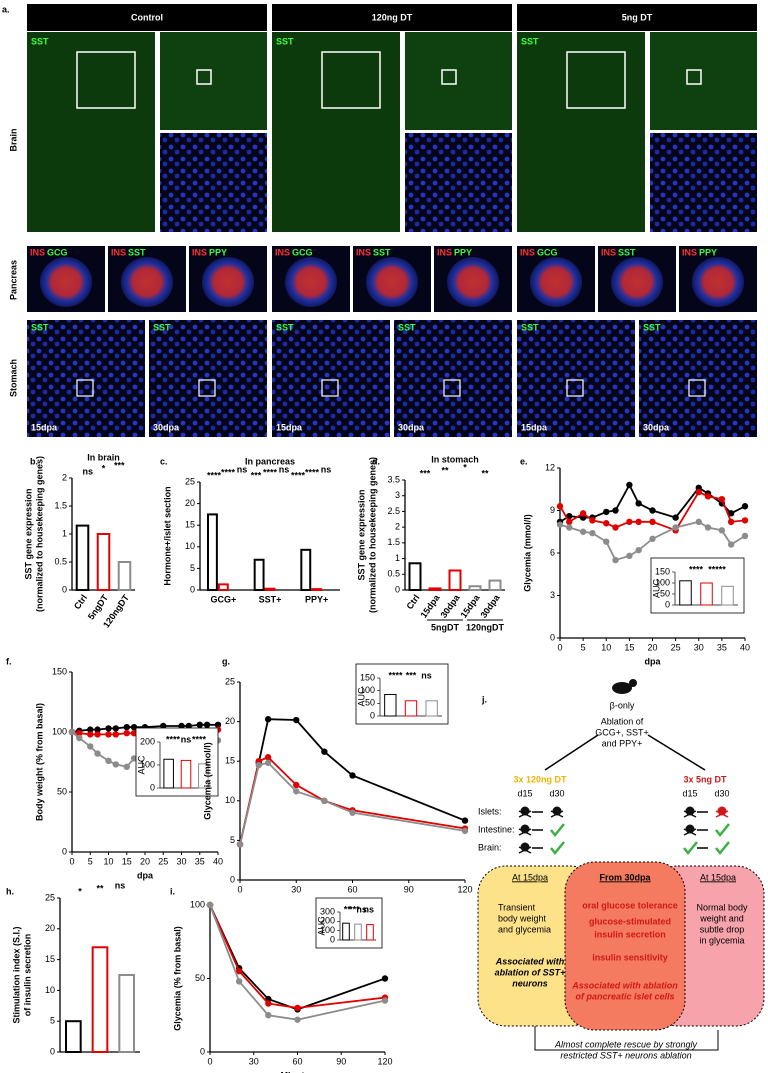 This screenshot has width=768, height=1073. I want to click on panel-letter: e., so click(524, 461).